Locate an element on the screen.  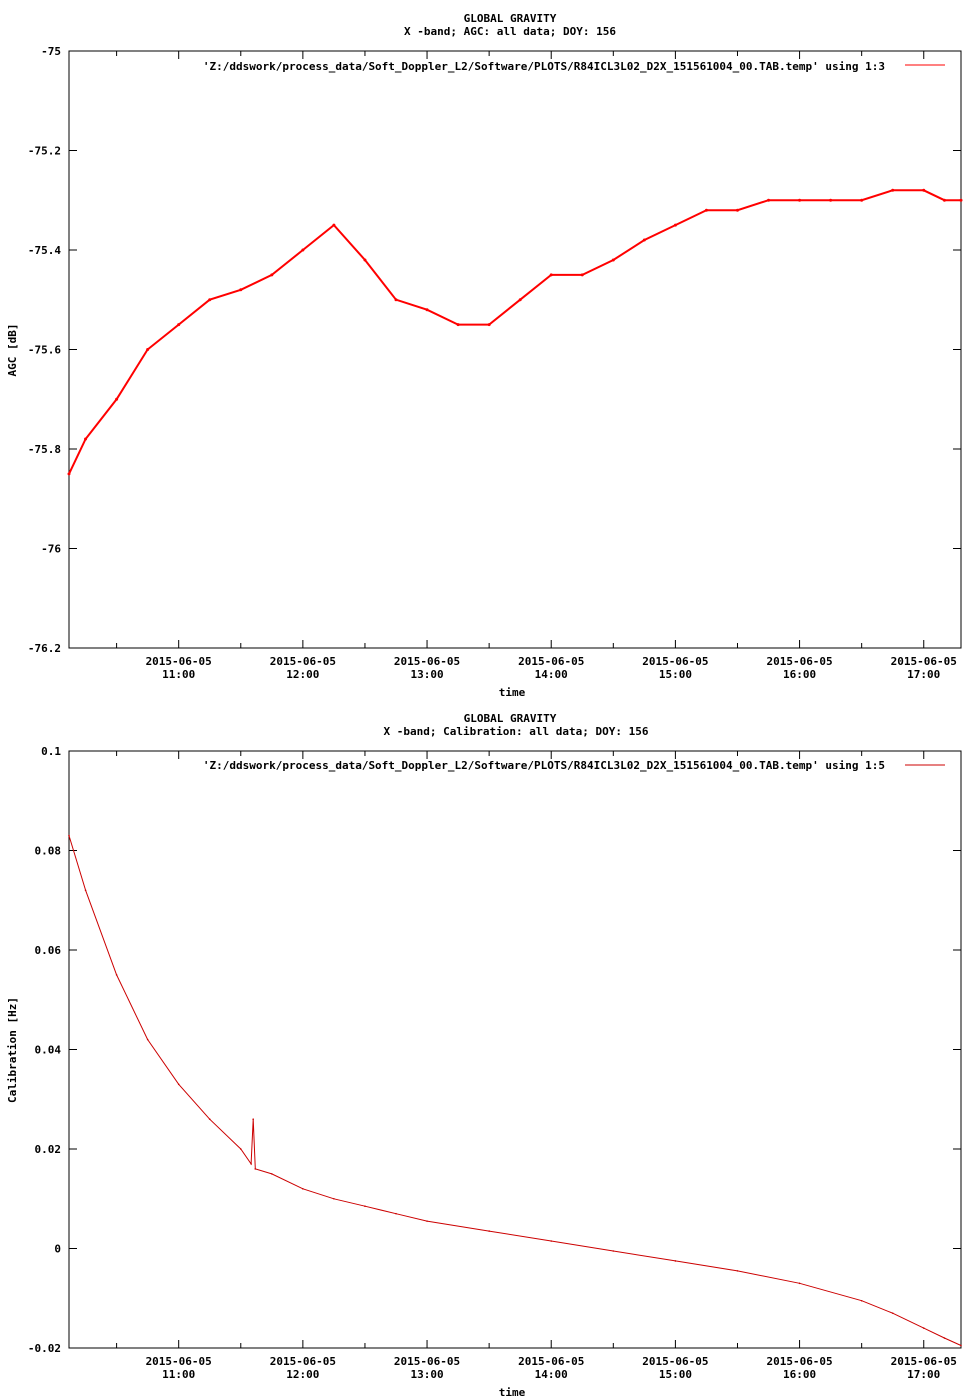
y-tick-label: 0.06 is located at coordinates (48, 950).